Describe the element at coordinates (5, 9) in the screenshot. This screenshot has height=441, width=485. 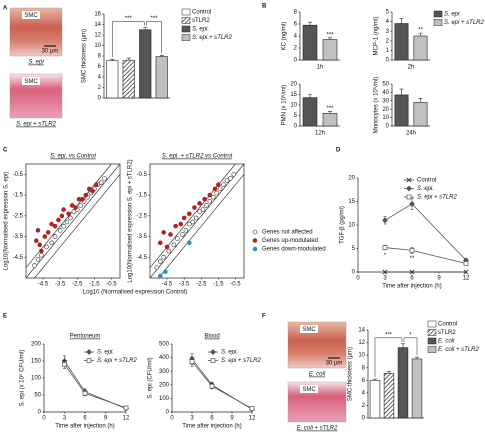
I see `panel-label: A` at that location.